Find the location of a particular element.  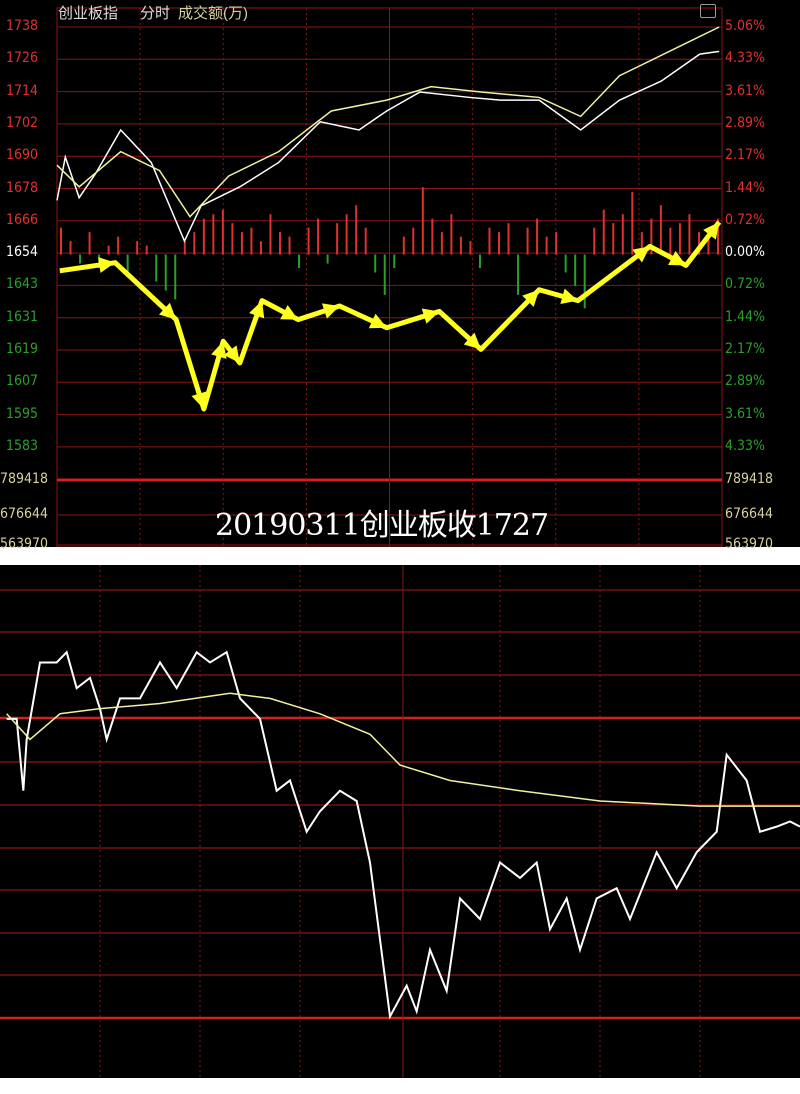

price-tick-label: 1666 is located at coordinates (22, 219).